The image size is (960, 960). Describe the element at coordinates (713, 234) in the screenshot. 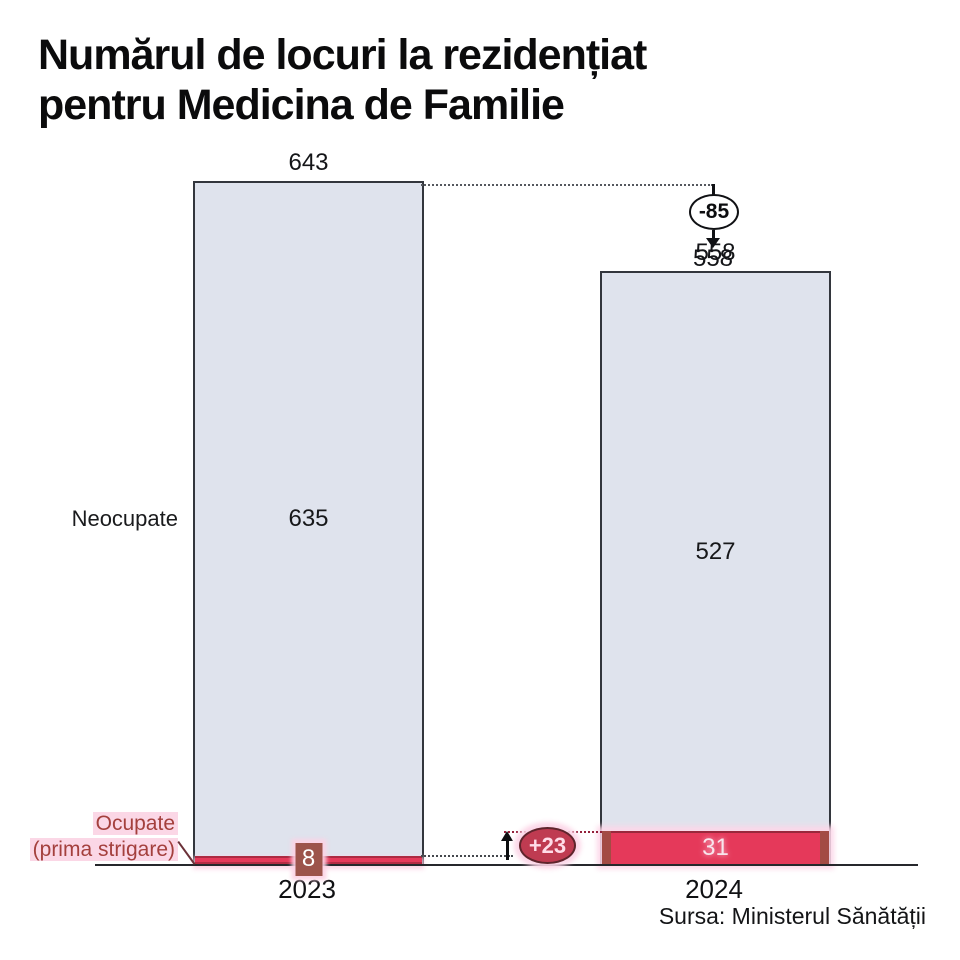

I see `down-arrow-icon` at that location.